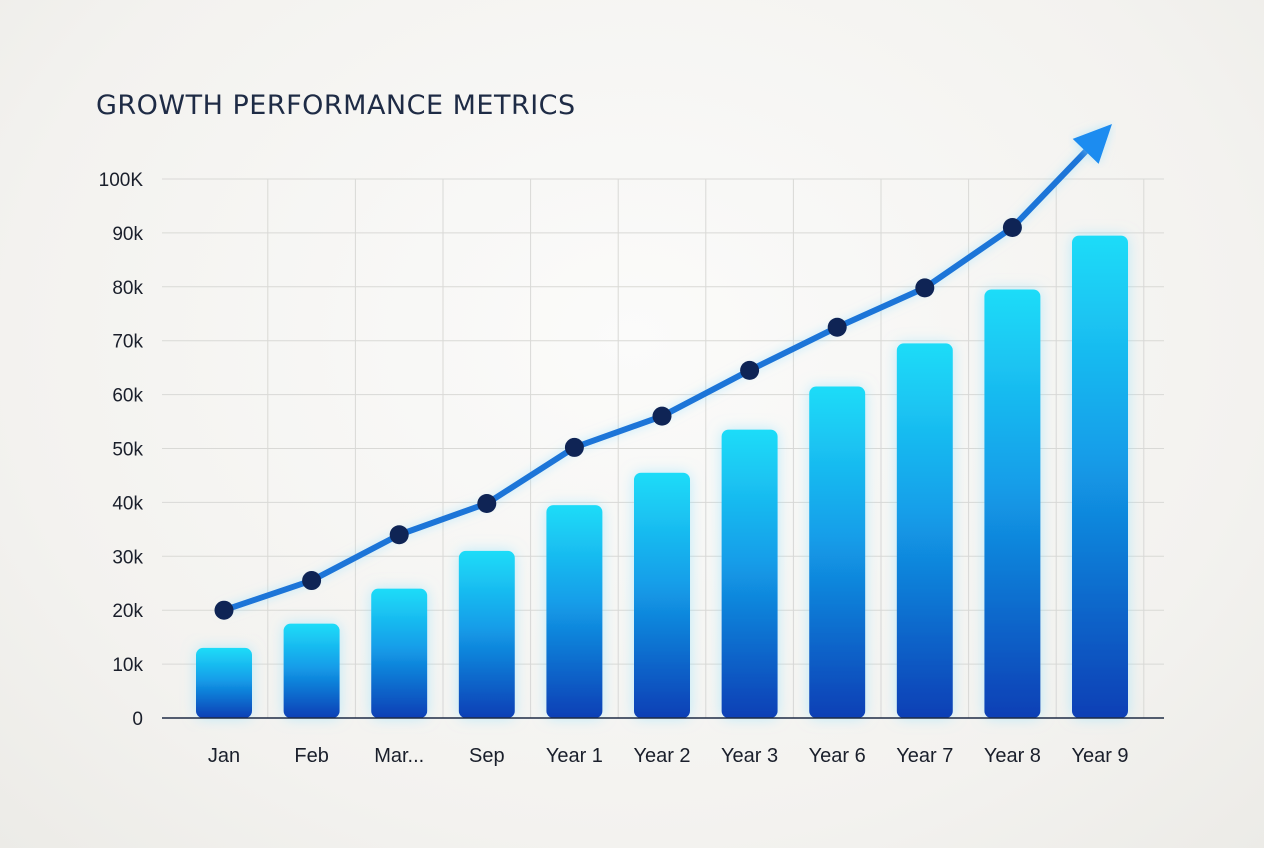 The image size is (1264, 848). What do you see at coordinates (749, 756) in the screenshot?
I see `x-tick-label: Year 3` at bounding box center [749, 756].